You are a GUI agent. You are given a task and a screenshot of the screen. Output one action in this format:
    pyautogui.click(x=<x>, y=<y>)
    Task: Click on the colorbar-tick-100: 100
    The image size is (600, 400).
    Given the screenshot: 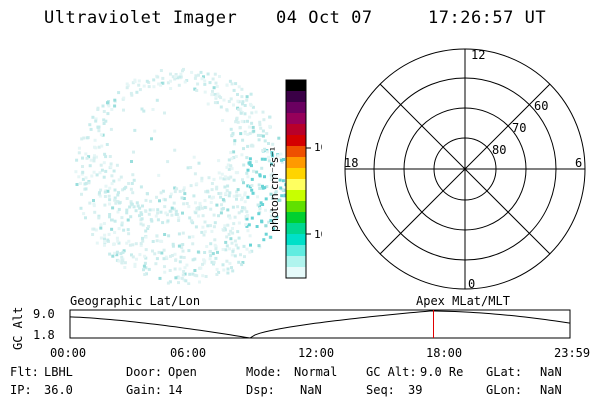 What is the action you would take?
    pyautogui.click(x=318, y=147)
    